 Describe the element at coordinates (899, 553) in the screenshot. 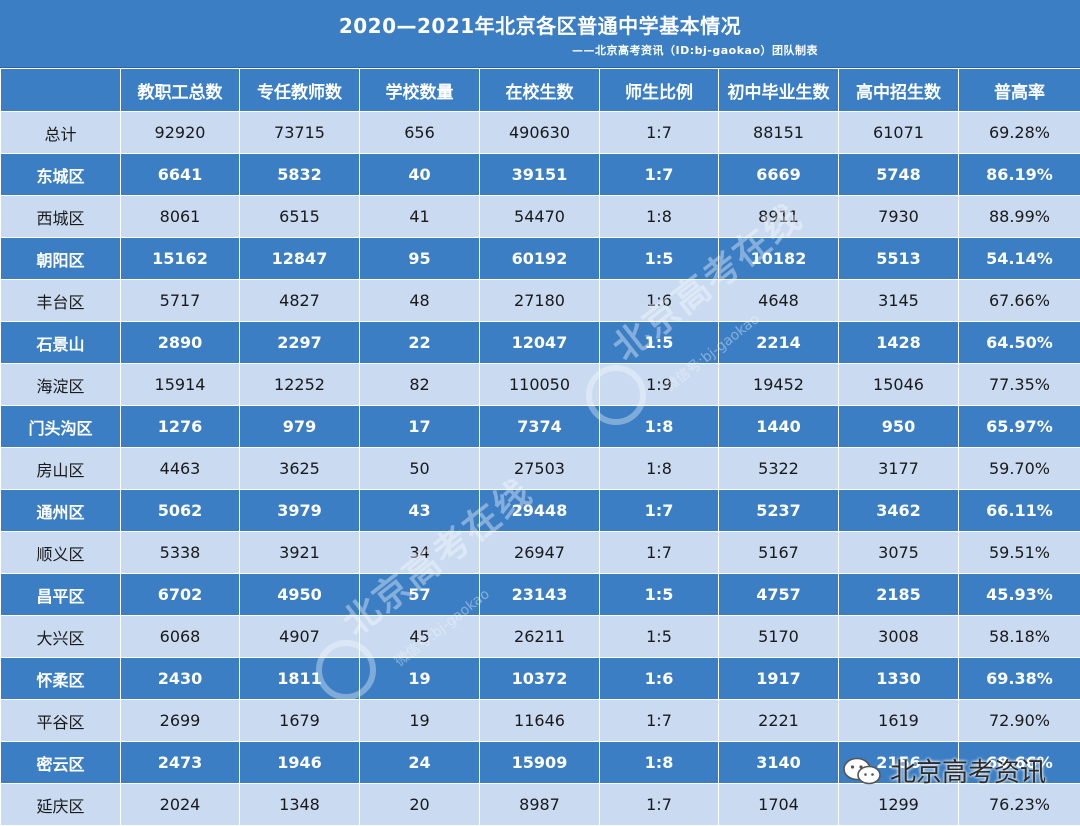

I see `data-cell: 3075` at that location.